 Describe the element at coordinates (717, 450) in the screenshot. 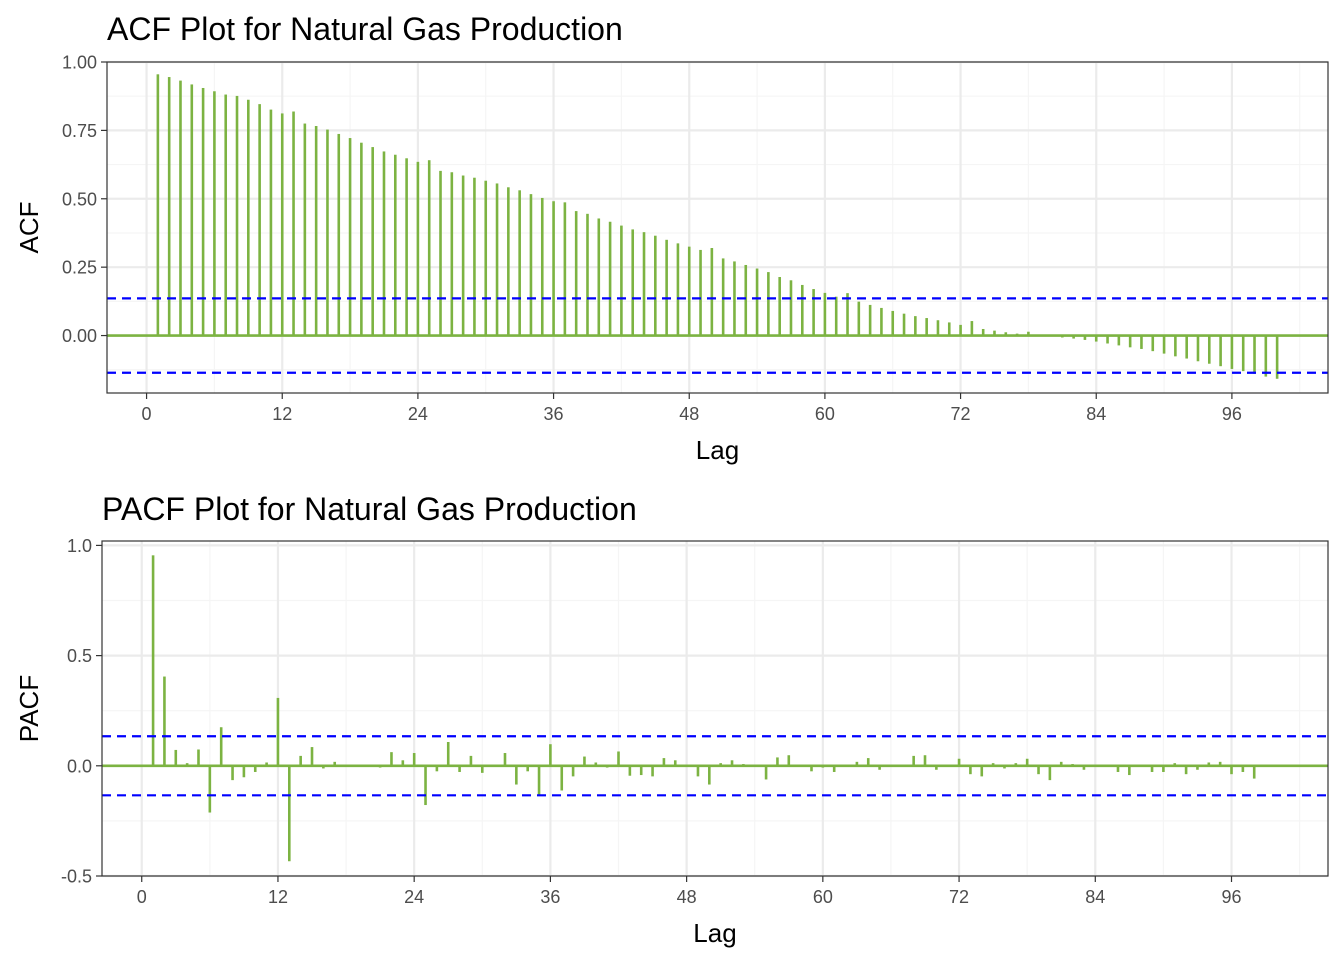

I see `acf-x-axis-title: Lag` at that location.